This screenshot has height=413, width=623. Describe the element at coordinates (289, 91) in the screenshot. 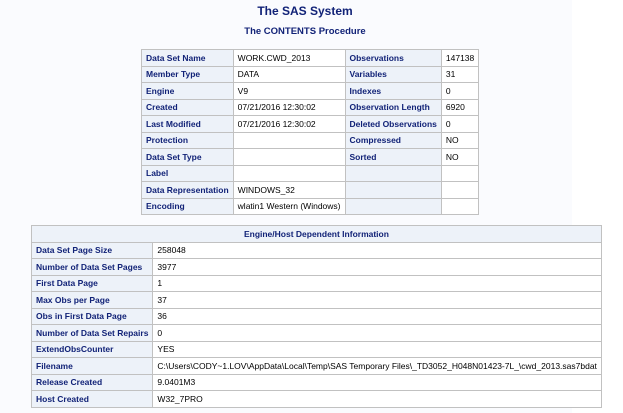

I see `attribute-value: V9` at that location.